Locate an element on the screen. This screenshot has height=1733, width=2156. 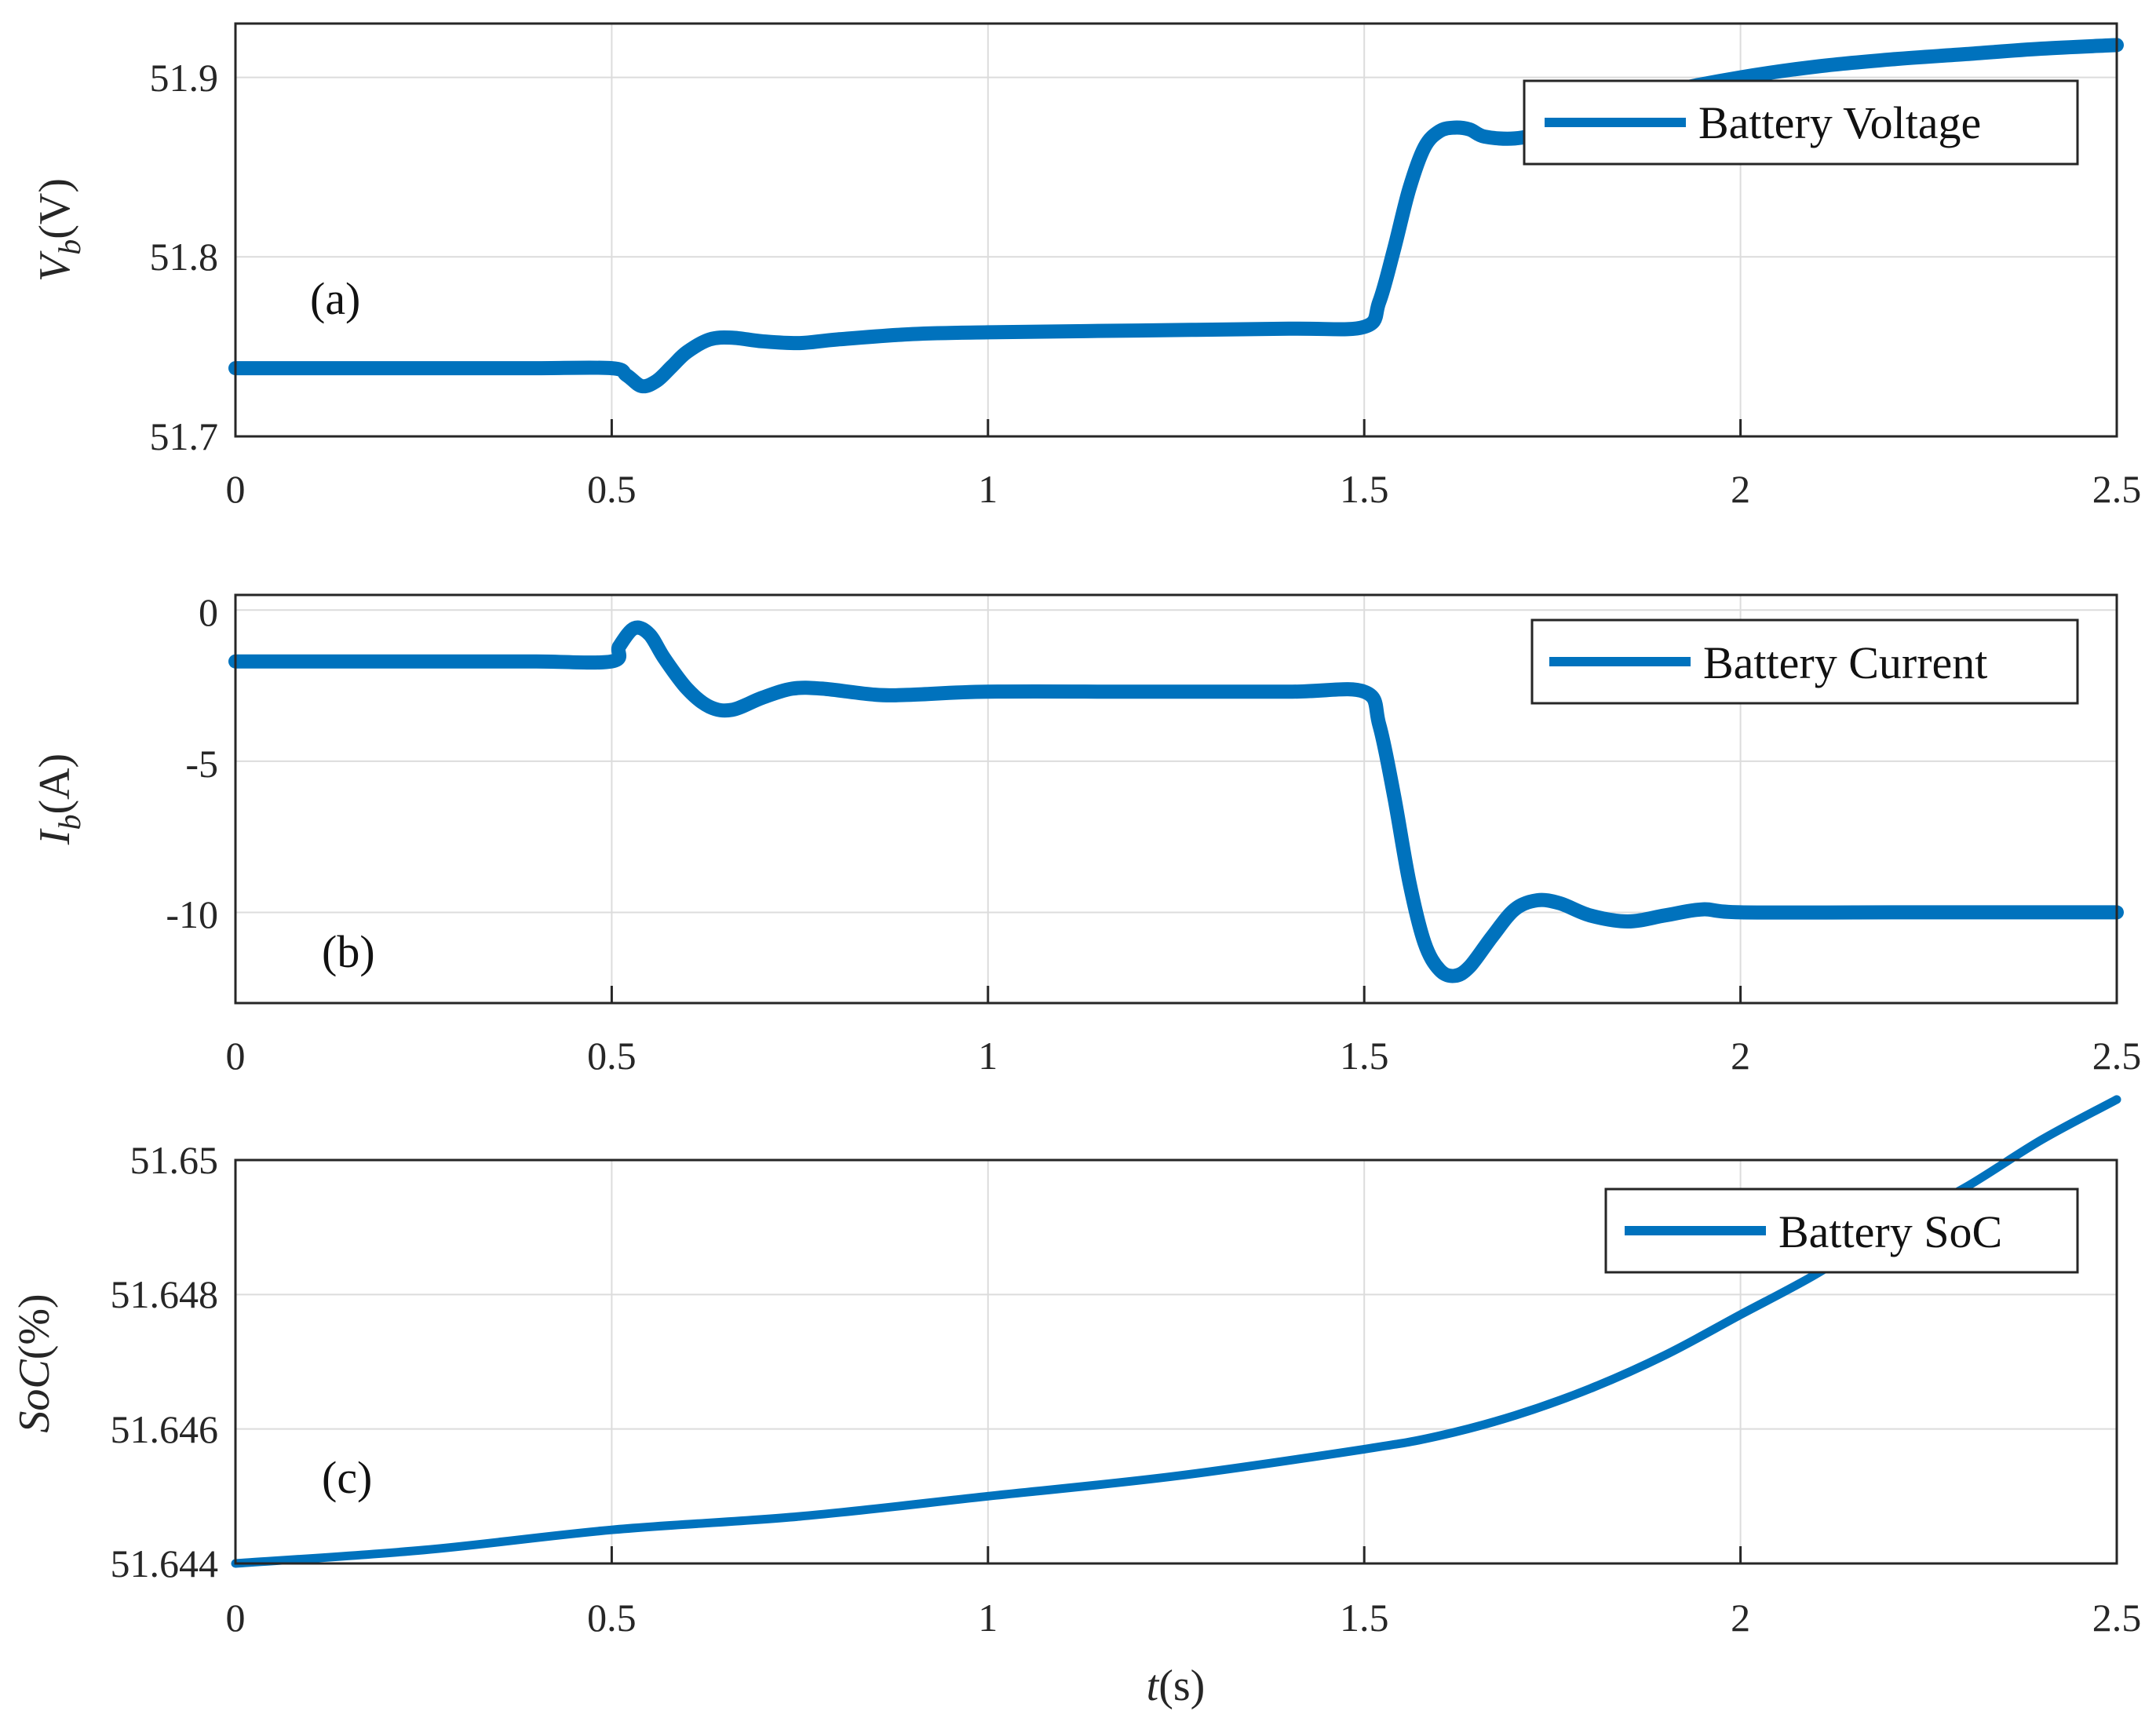
panel-c-legend: Battery SoC is located at coordinates (1842, 1231).